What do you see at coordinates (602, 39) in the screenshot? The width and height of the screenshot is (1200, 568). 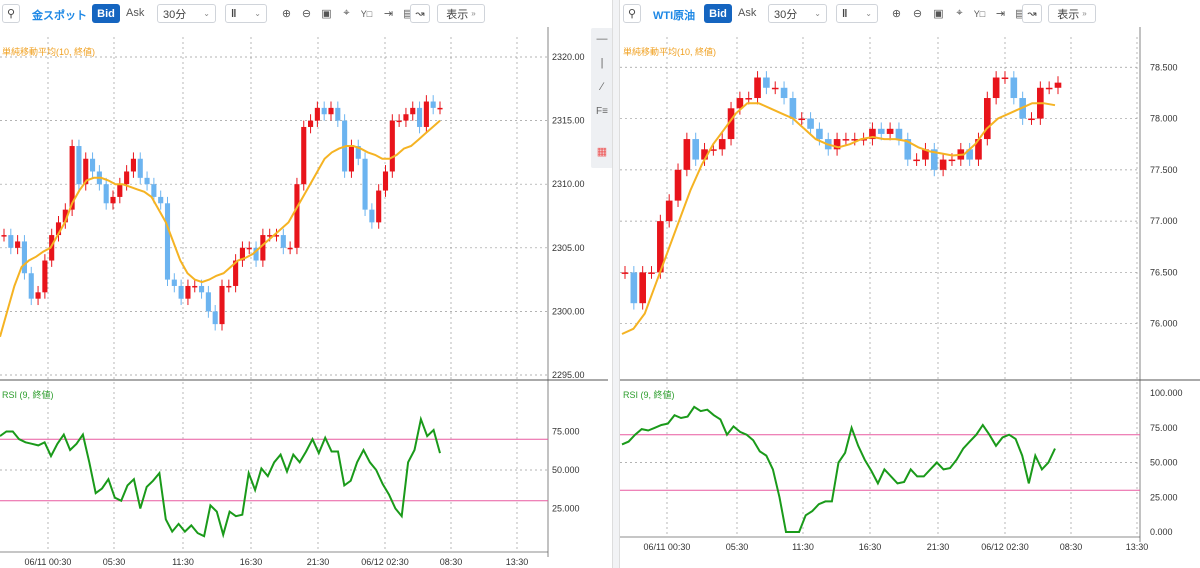 I see `horizontal-line-icon: —` at bounding box center [602, 39].